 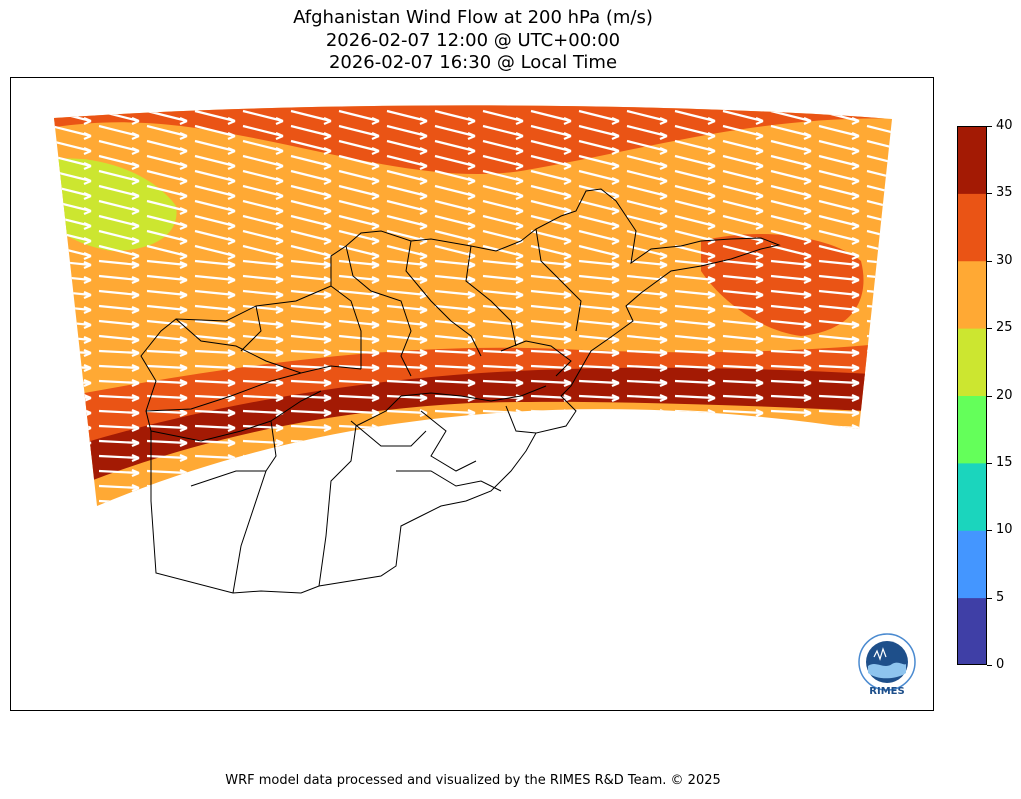 What do you see at coordinates (972, 429) in the screenshot?
I see `colorbar-segment` at bounding box center [972, 429].